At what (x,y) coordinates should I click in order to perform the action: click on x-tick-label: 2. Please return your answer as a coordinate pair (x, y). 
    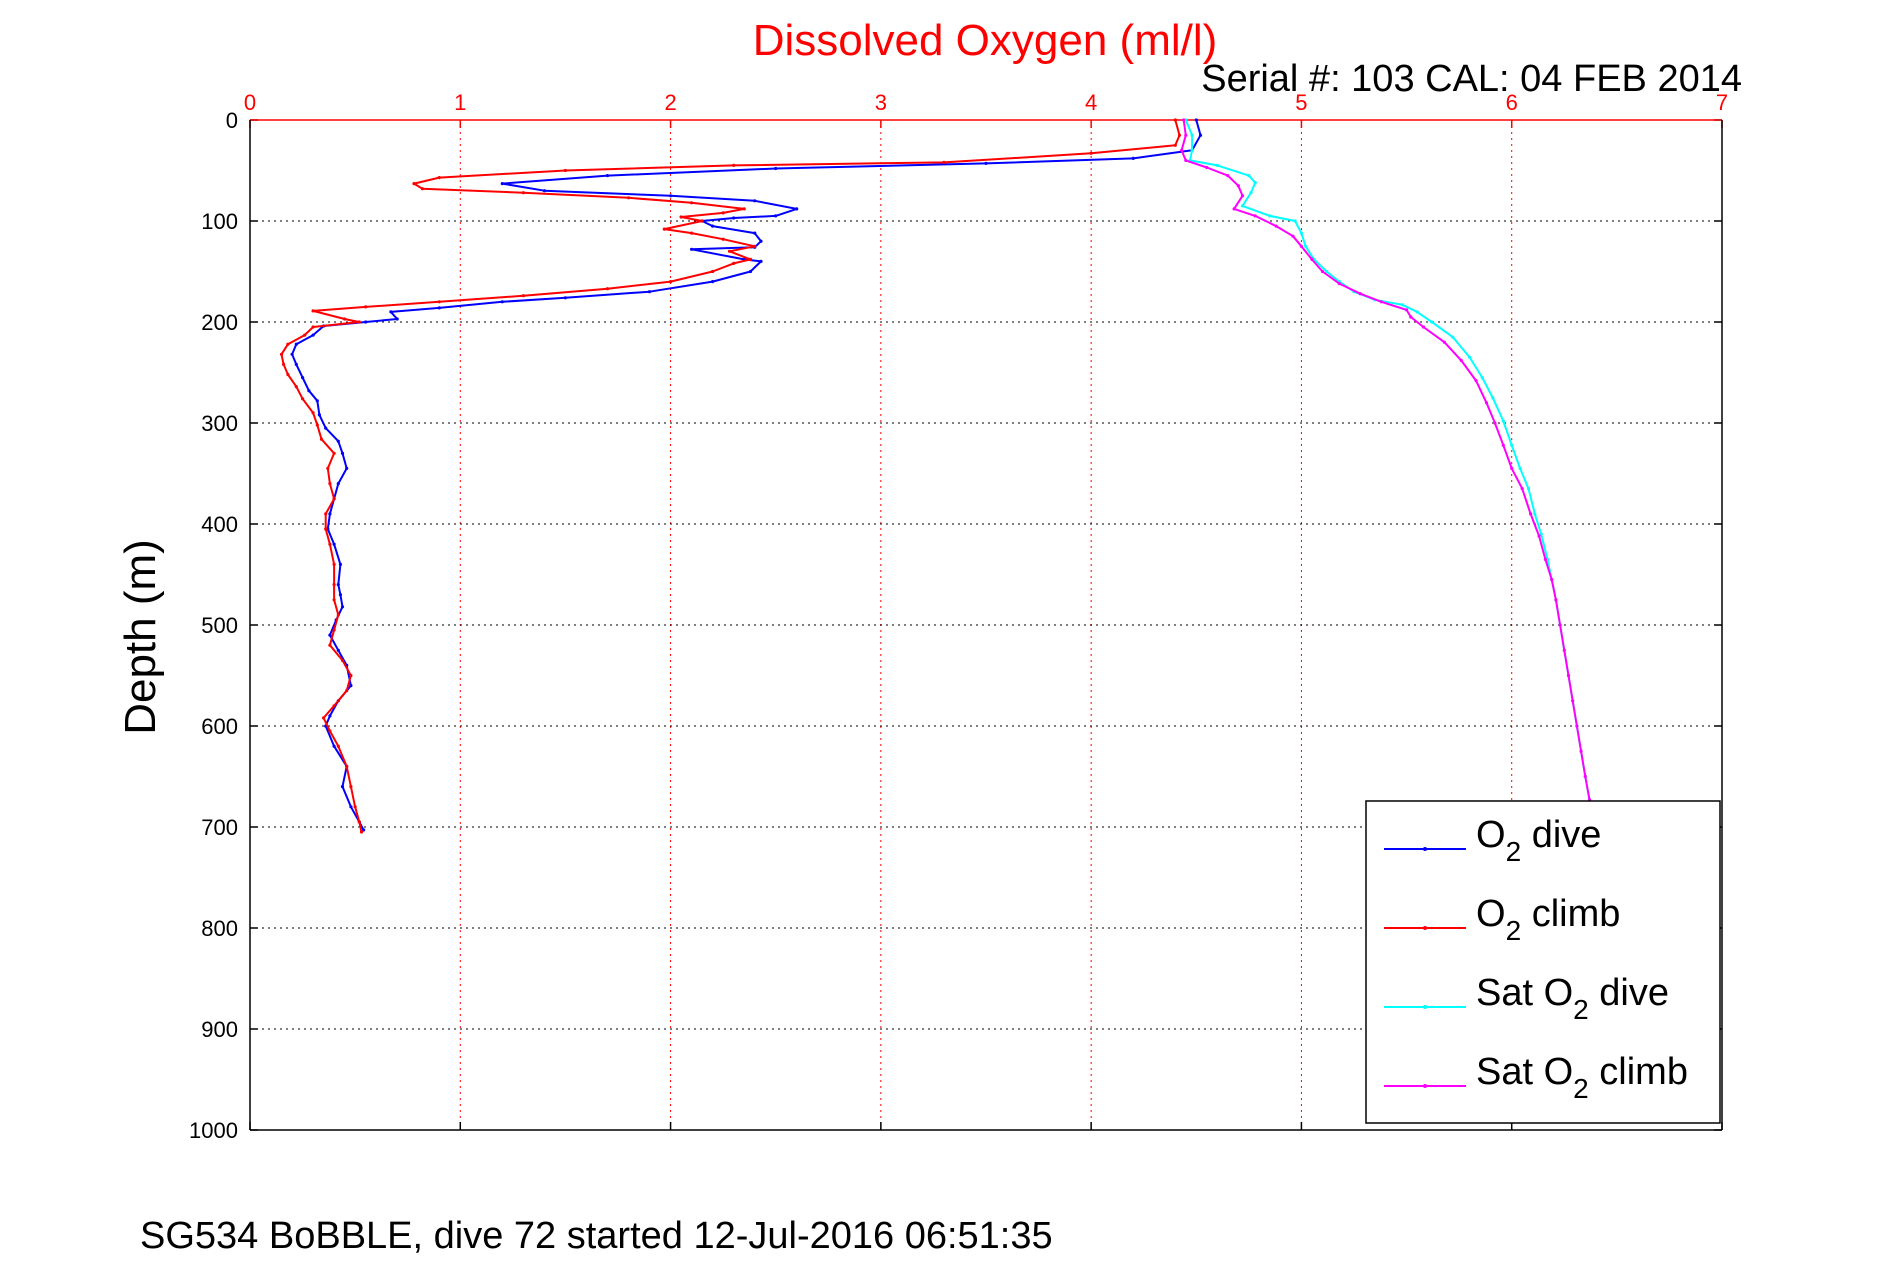
    Looking at the image, I should click on (670, 102).